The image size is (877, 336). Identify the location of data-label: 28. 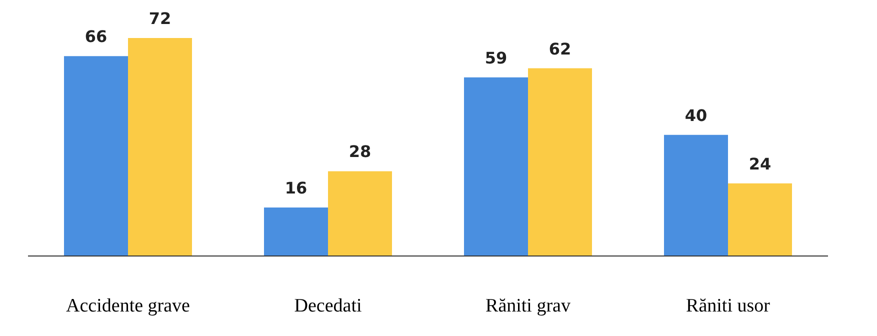
(360, 152).